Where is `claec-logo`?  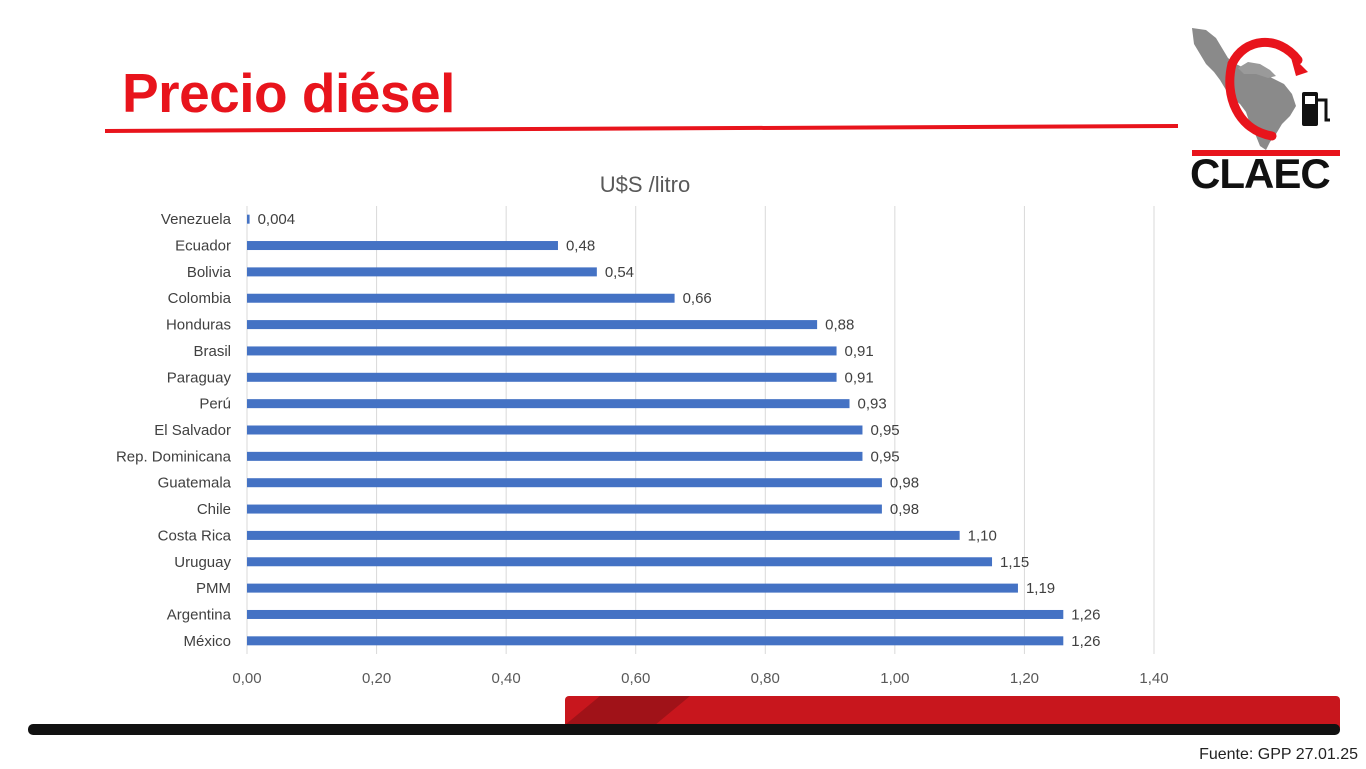 claec-logo is located at coordinates (1266, 92).